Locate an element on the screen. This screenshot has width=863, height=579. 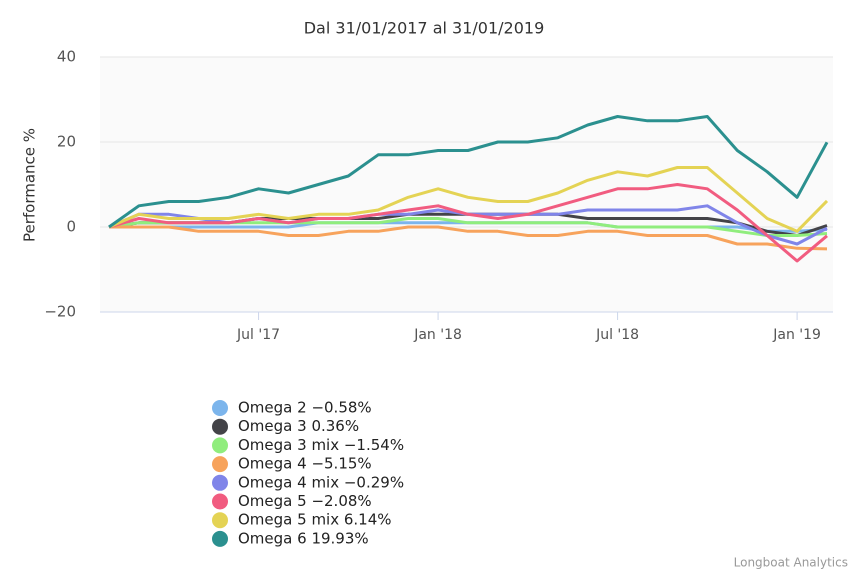
x-tick-label: Jan '19 is located at coordinates (796, 335).